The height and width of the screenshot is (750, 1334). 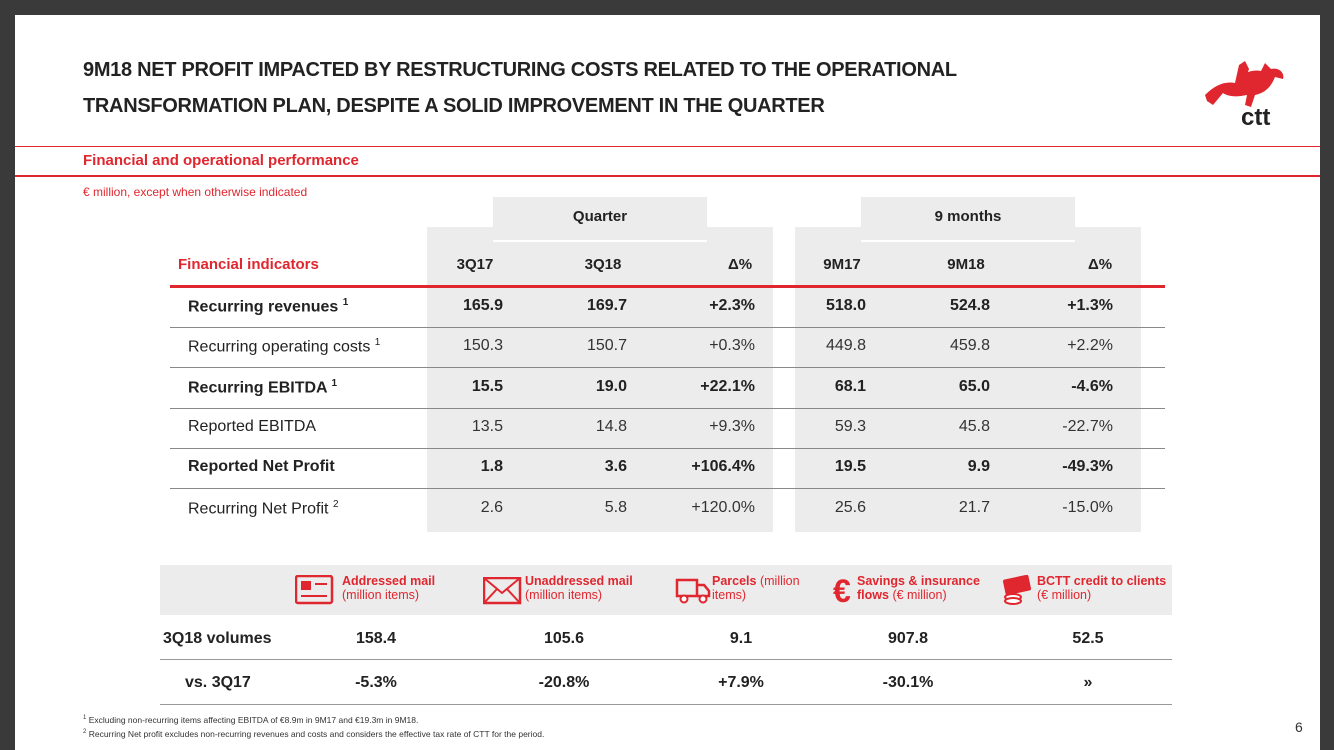 What do you see at coordinates (978, 466) in the screenshot?
I see `cell: 9.9` at bounding box center [978, 466].